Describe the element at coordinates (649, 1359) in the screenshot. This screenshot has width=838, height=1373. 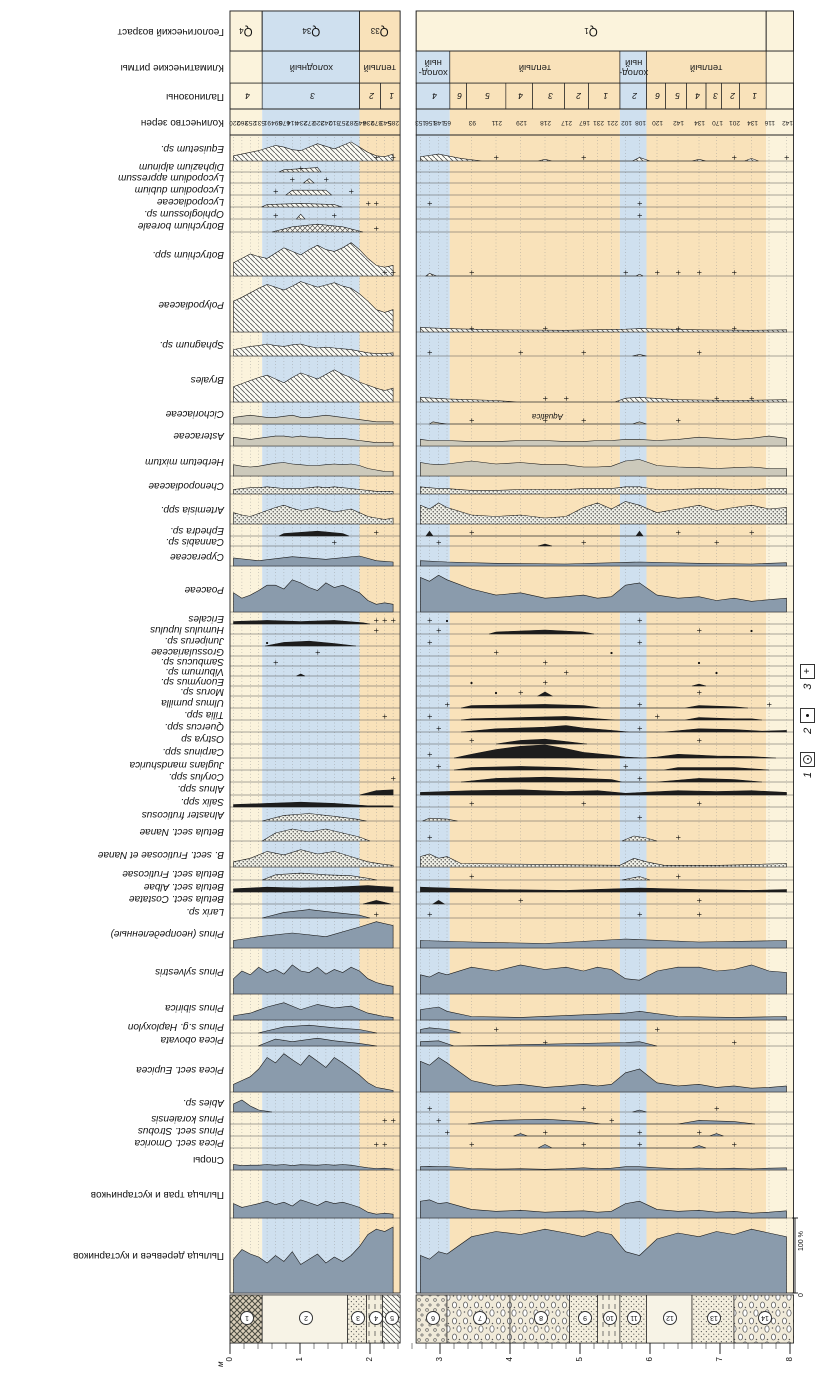
I see `depth-tick-label: 6` at that location.